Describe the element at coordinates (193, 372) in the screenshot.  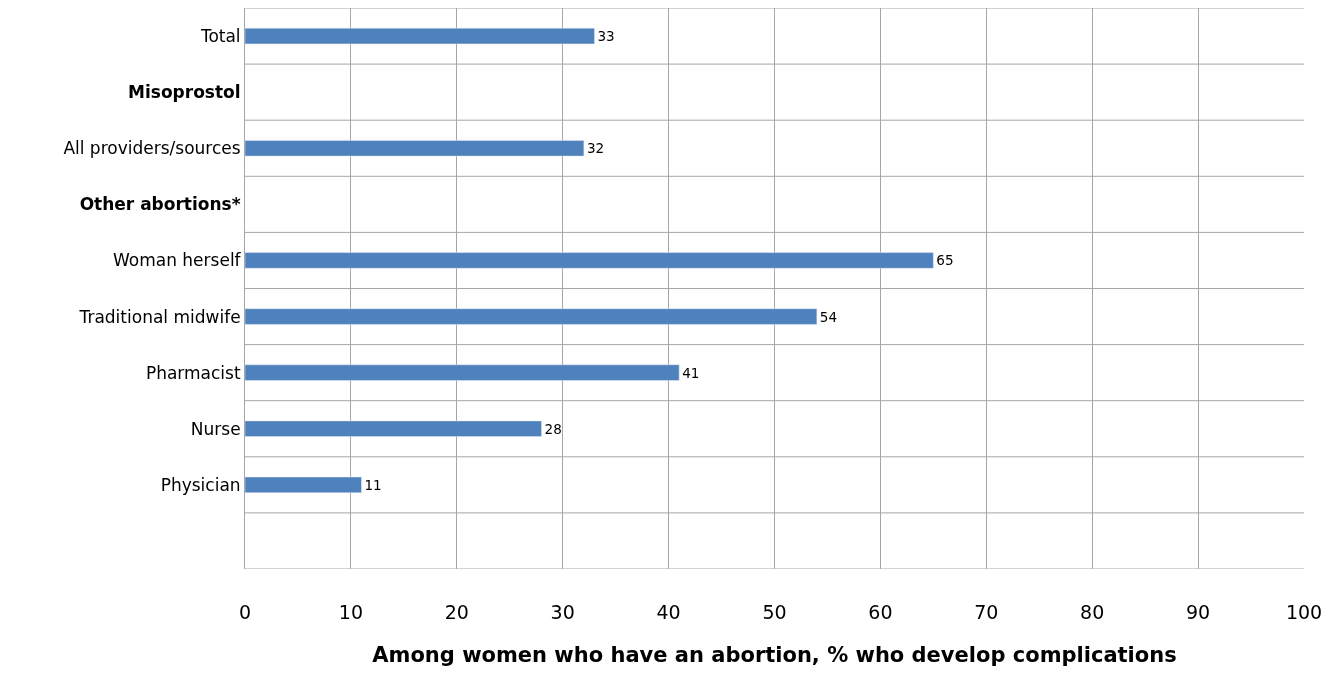
I see `y-tick-label: Pharmacist` at that location.